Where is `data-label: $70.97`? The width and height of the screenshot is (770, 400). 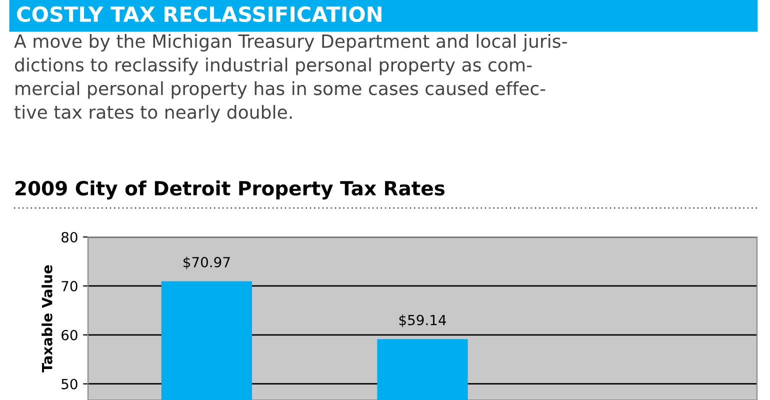
data-label: $70.97 is located at coordinates (207, 263).